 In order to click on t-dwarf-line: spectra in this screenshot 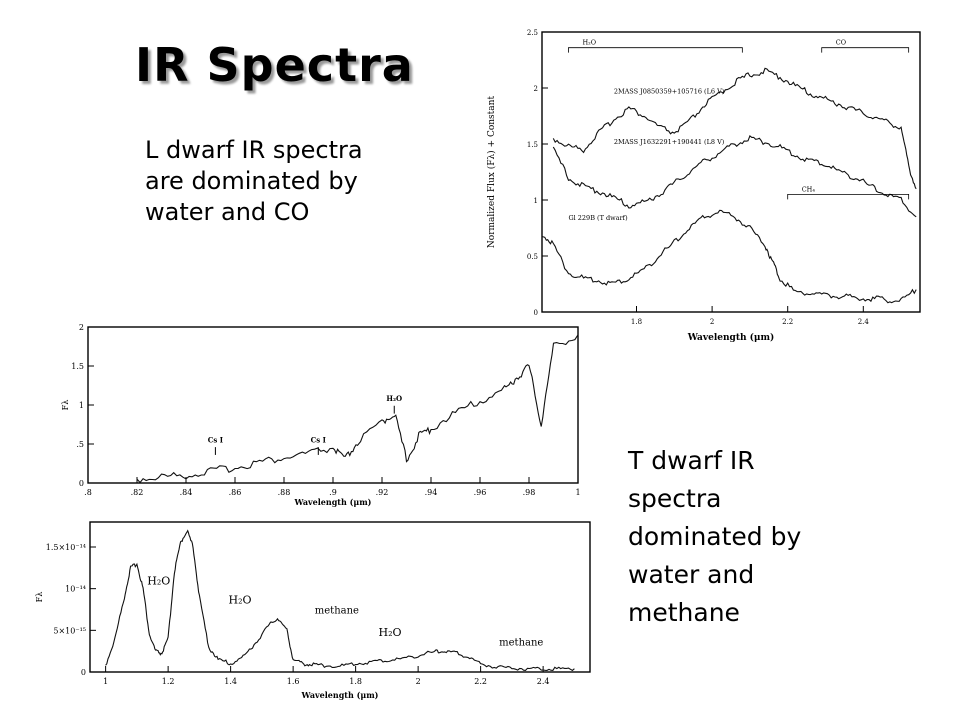, I will do `click(675, 498)`.